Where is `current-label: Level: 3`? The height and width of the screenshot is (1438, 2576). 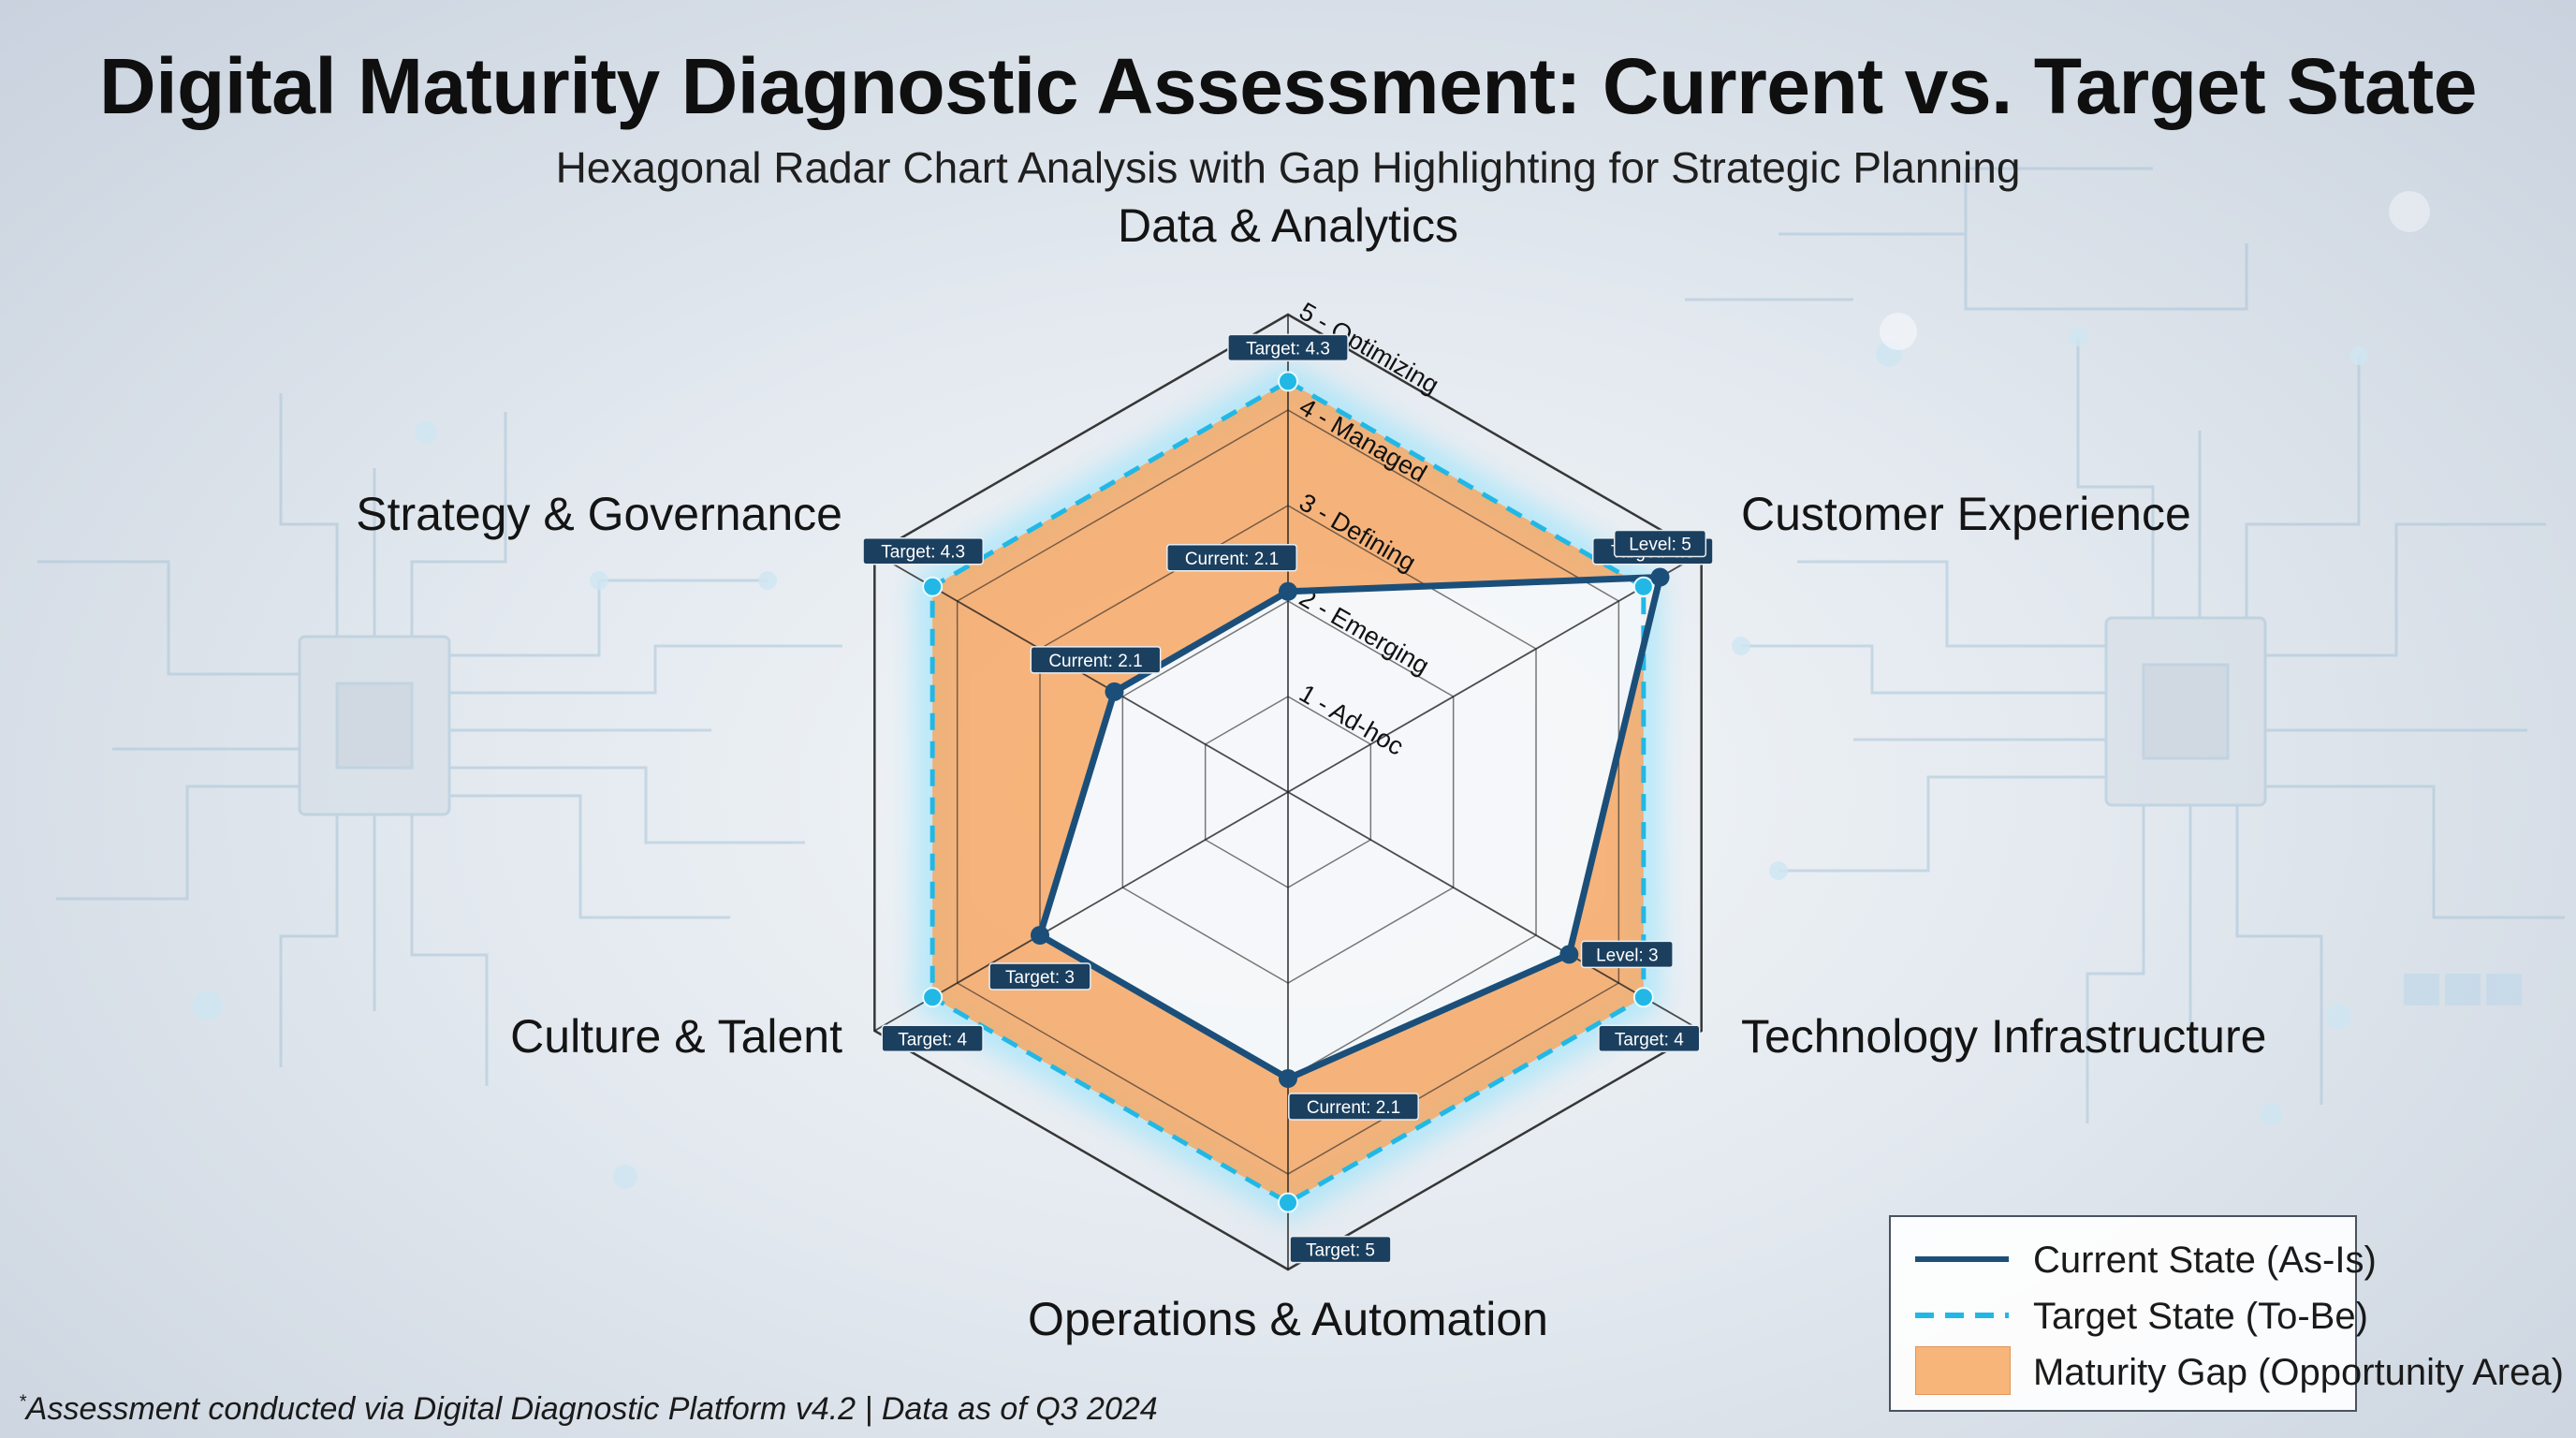
current-label: Level: 3 is located at coordinates (1627, 954).